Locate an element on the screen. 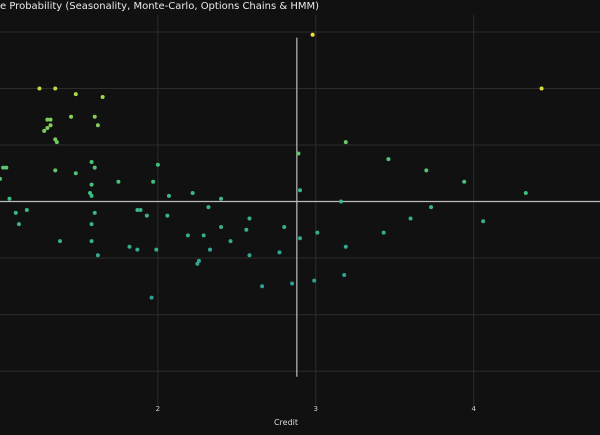 This screenshot has height=435, width=600. x-tick-label: 3 is located at coordinates (316, 409).